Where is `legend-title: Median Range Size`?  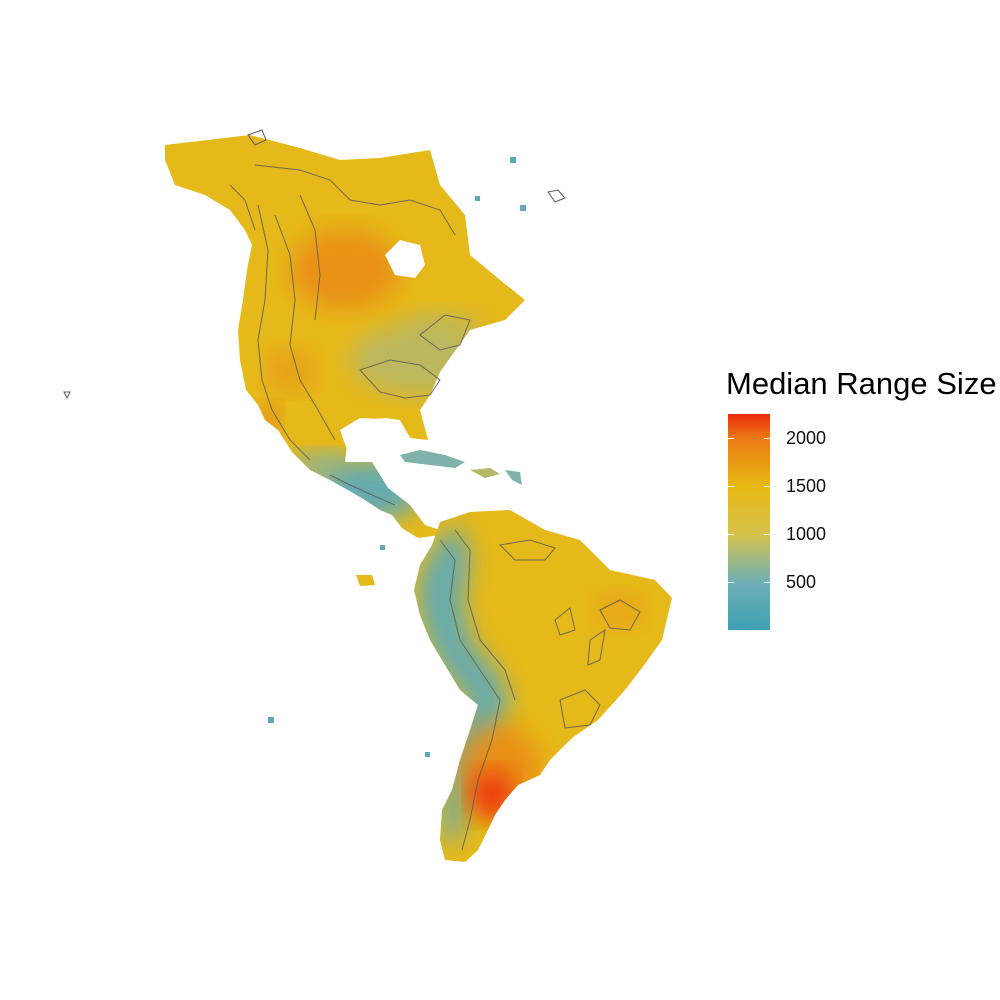
legend-title: Median Range Size is located at coordinates (861, 383).